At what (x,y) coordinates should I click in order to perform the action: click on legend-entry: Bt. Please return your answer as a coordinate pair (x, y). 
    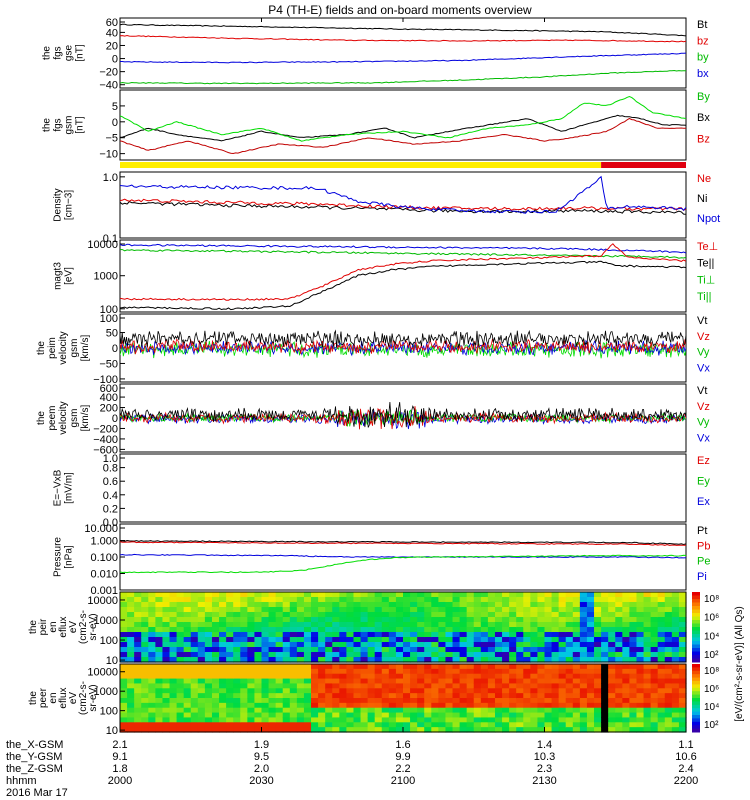
    Looking at the image, I should click on (702, 25).